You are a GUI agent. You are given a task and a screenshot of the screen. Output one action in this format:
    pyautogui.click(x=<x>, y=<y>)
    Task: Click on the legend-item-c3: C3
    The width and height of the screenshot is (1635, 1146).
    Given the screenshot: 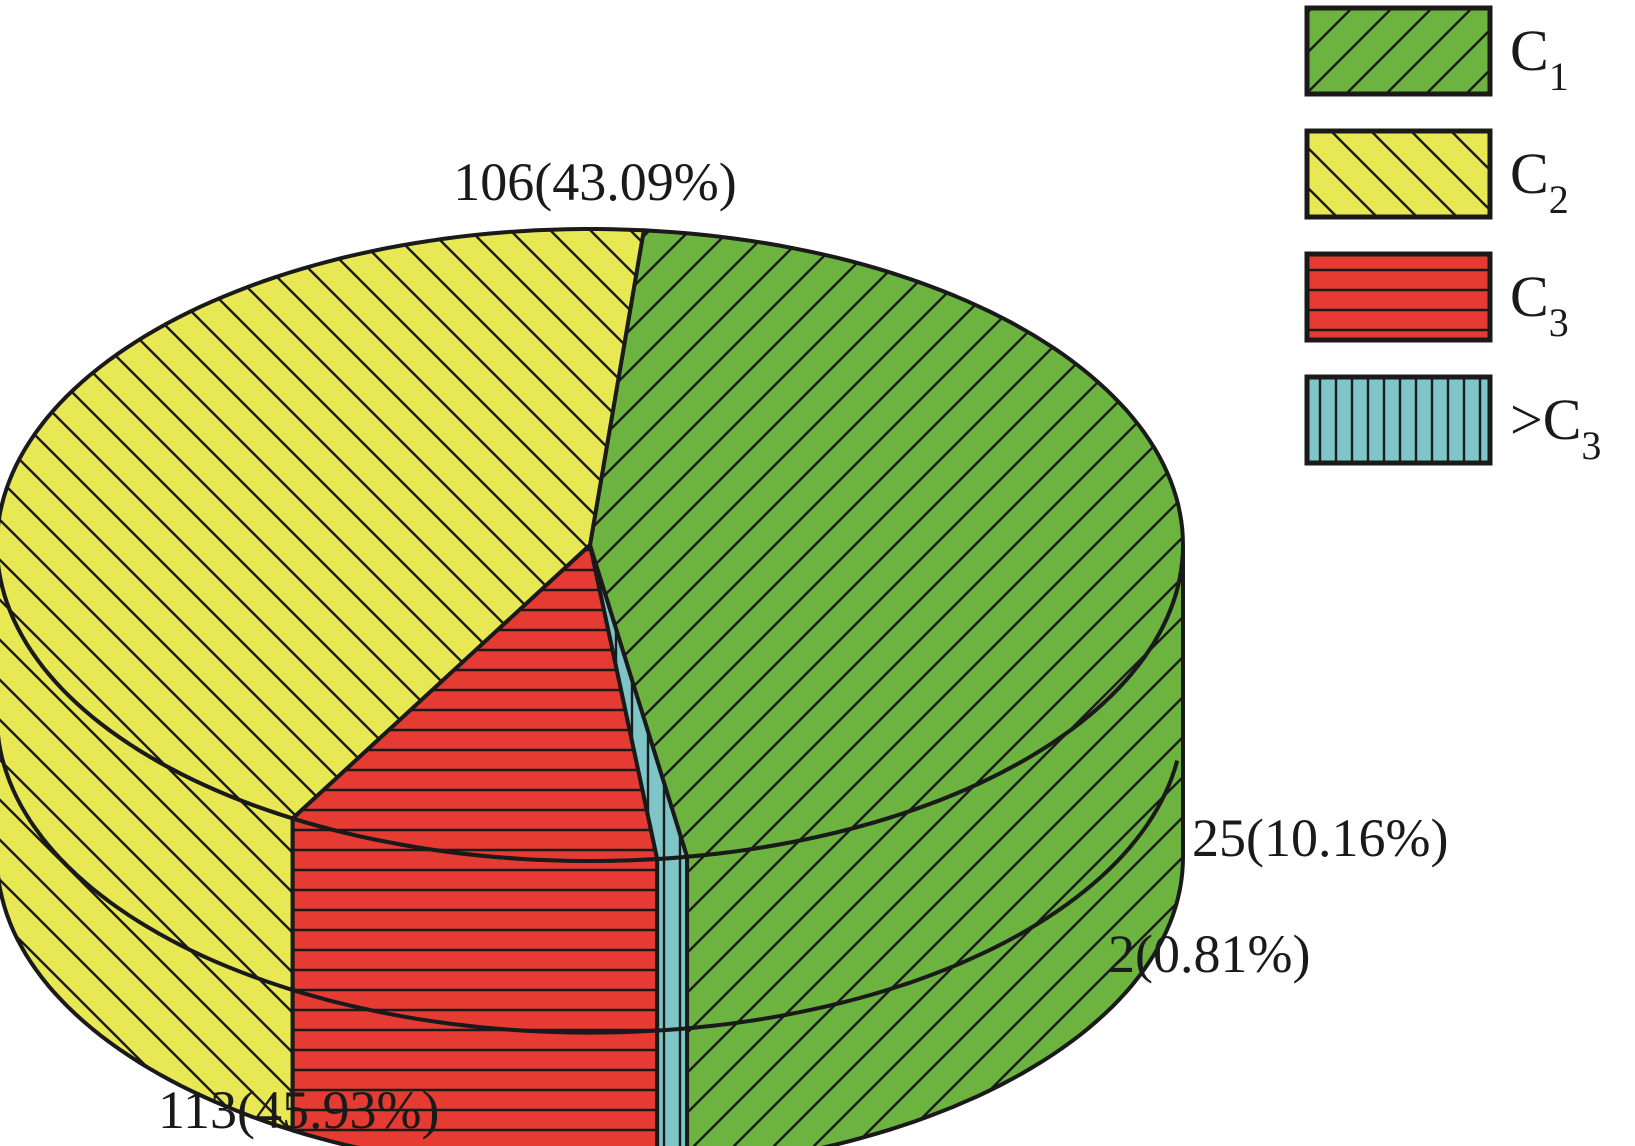 What is the action you would take?
    pyautogui.click(x=1436, y=298)
    